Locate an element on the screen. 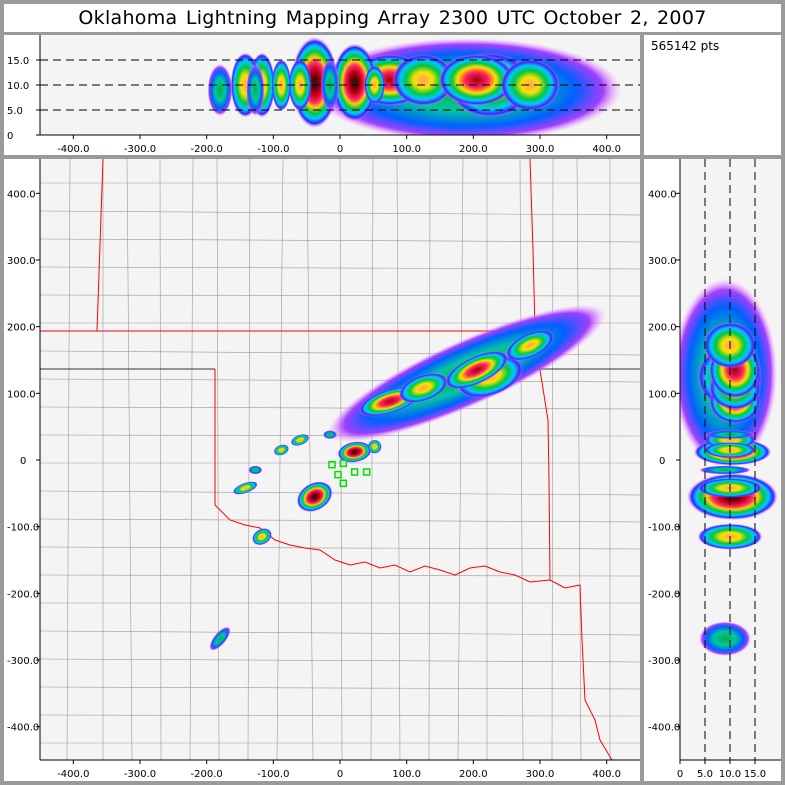 Image resolution: width=785 pixels, height=785 pixels. y-tick-label: 15.0 is located at coordinates (18, 61).